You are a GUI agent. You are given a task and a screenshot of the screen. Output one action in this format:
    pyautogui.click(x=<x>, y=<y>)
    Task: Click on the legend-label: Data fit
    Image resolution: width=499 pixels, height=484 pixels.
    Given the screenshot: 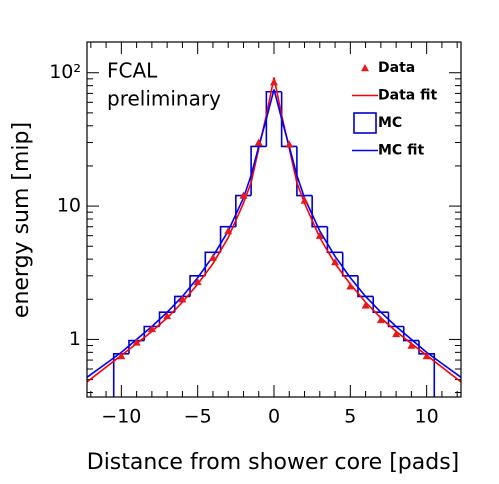 What is the action you would take?
    pyautogui.click(x=407, y=96)
    